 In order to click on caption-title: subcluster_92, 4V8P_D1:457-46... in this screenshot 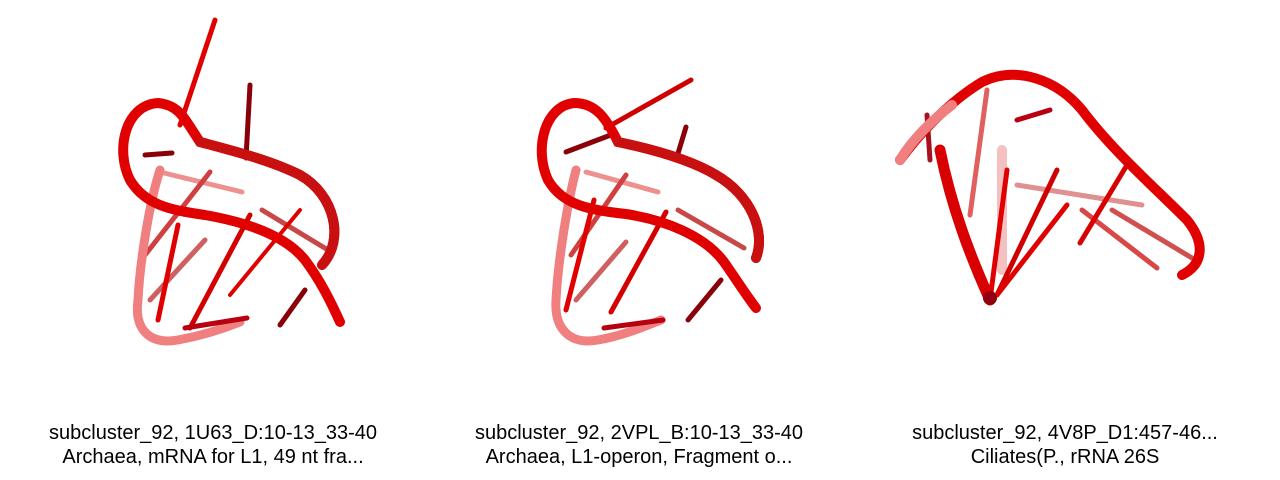, I will do `click(1065, 433)`.